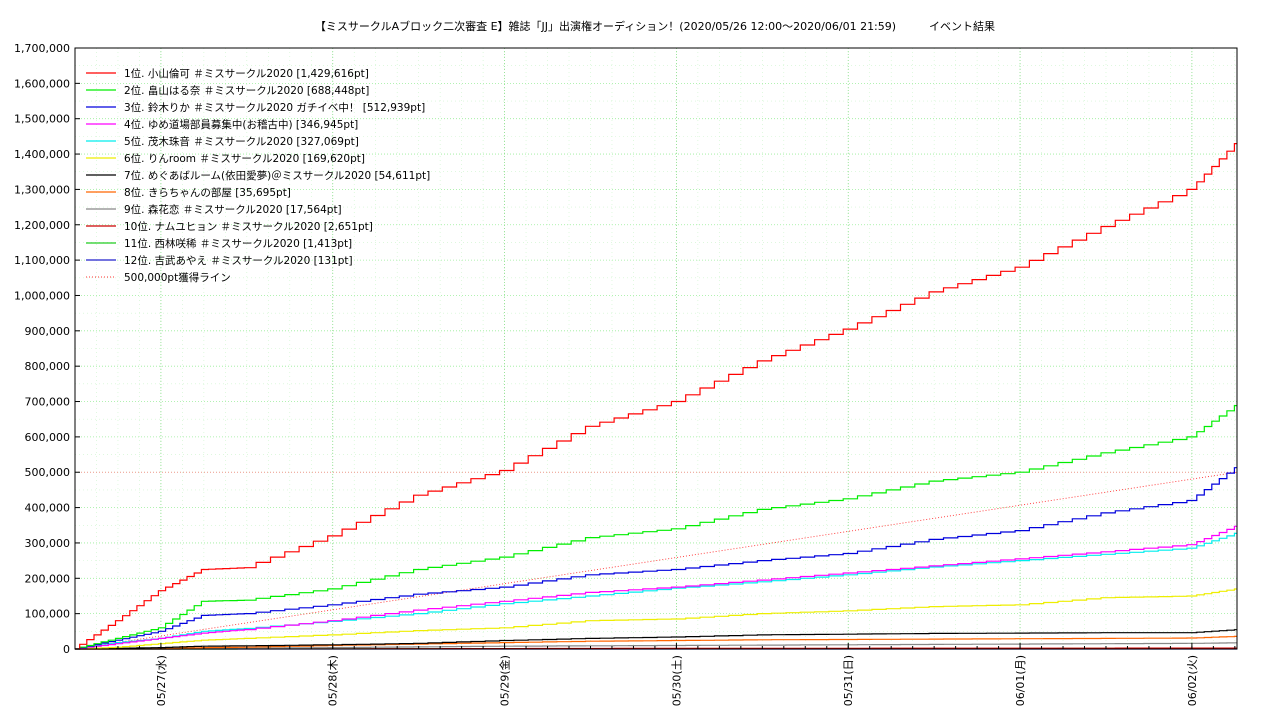 This screenshot has height=720, width=1280. I want to click on y-tick-label: 200,000, so click(48, 578).